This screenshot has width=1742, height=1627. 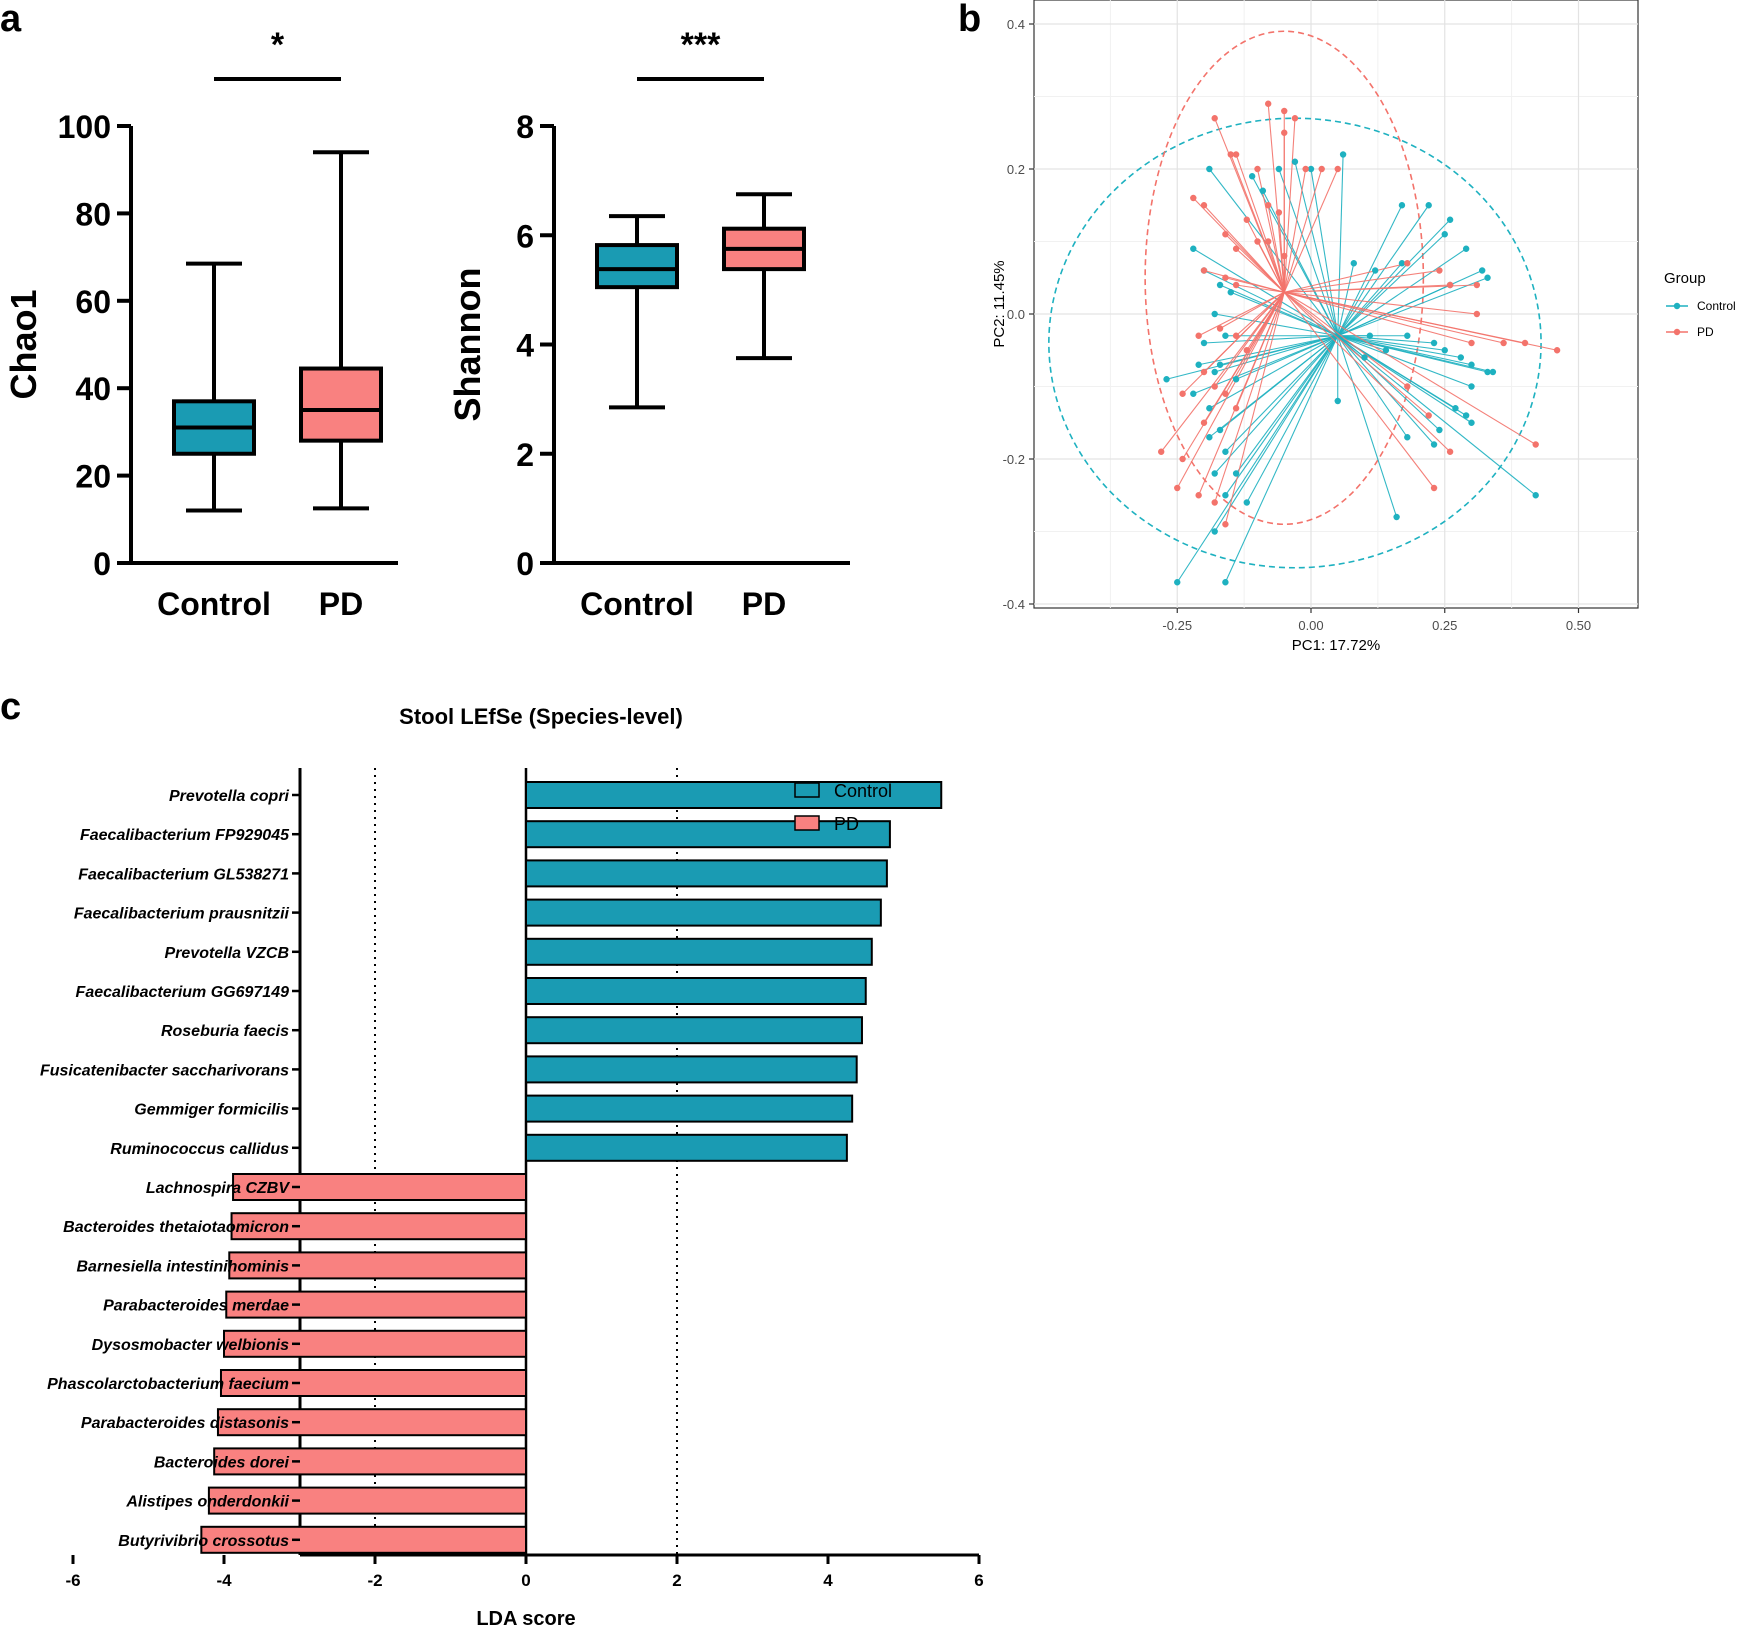 What do you see at coordinates (207, 1502) in the screenshot?
I see `y-tick-label: Alistipes onderdonkii` at bounding box center [207, 1502].